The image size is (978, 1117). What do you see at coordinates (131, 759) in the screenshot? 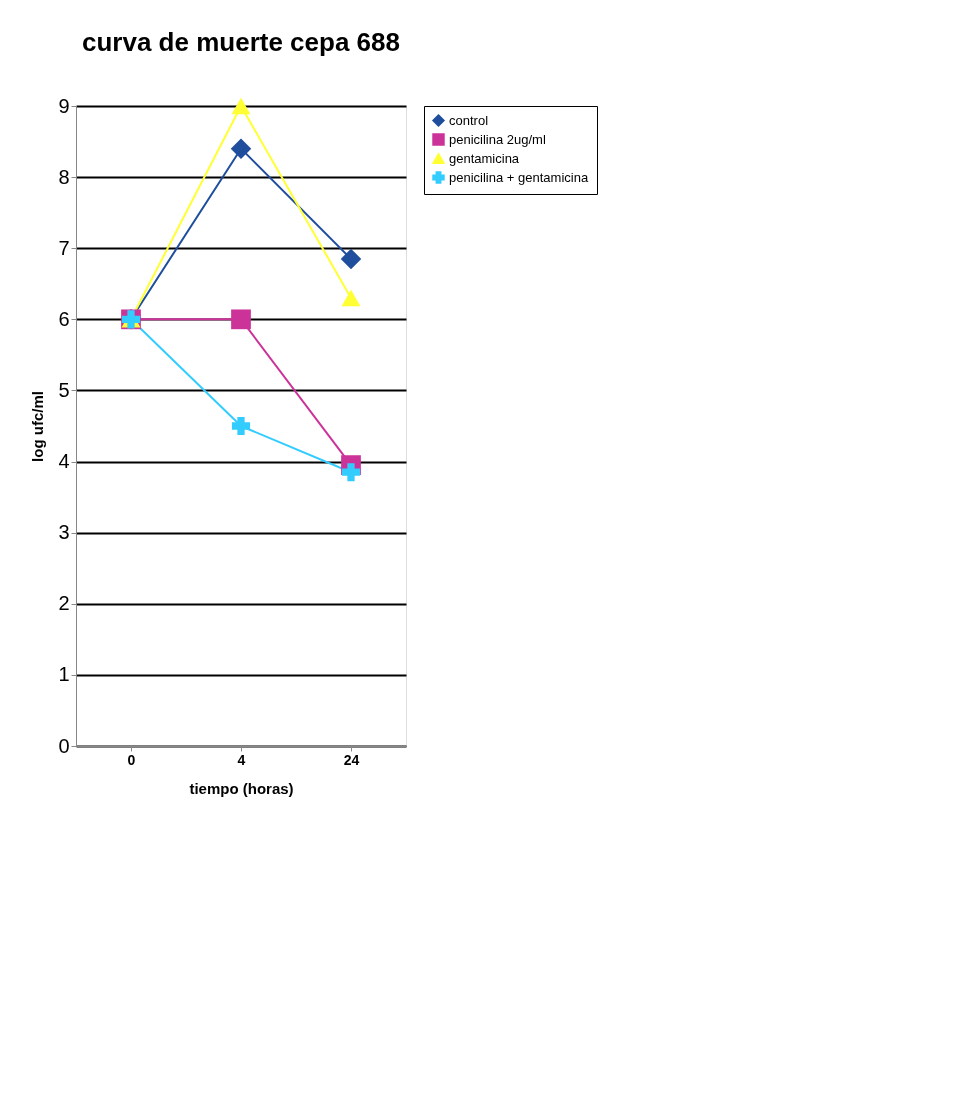
I see `x-tick-label: 0` at bounding box center [131, 759].